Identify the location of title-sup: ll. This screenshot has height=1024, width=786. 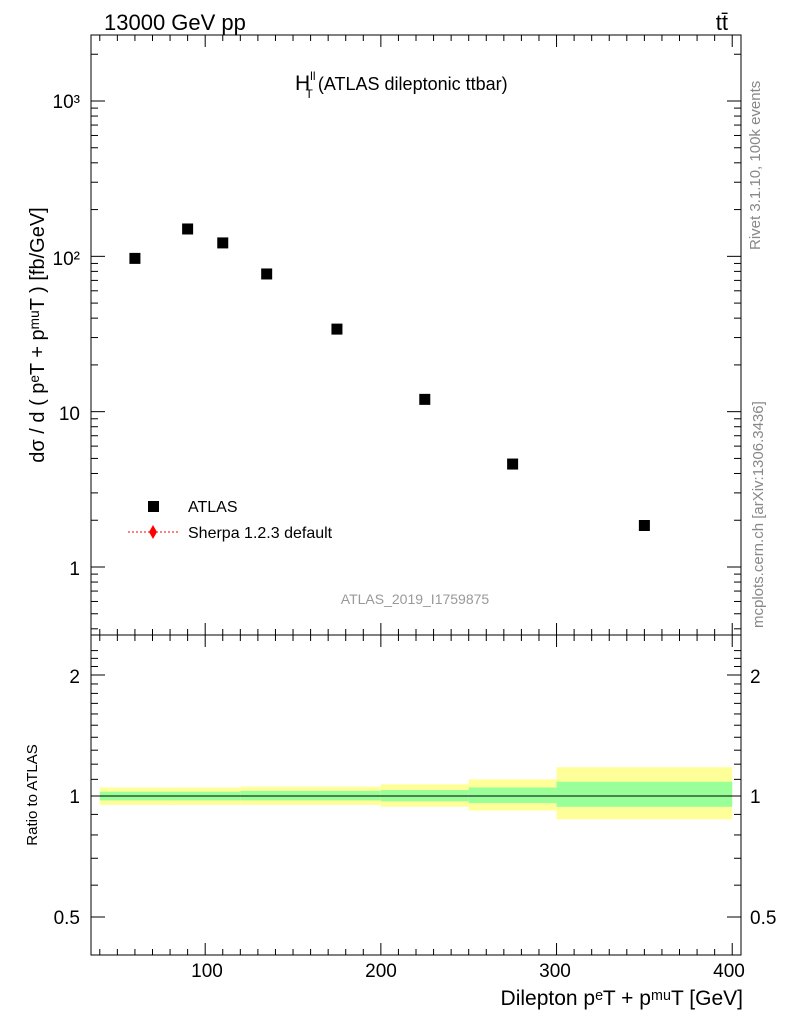
(312, 76).